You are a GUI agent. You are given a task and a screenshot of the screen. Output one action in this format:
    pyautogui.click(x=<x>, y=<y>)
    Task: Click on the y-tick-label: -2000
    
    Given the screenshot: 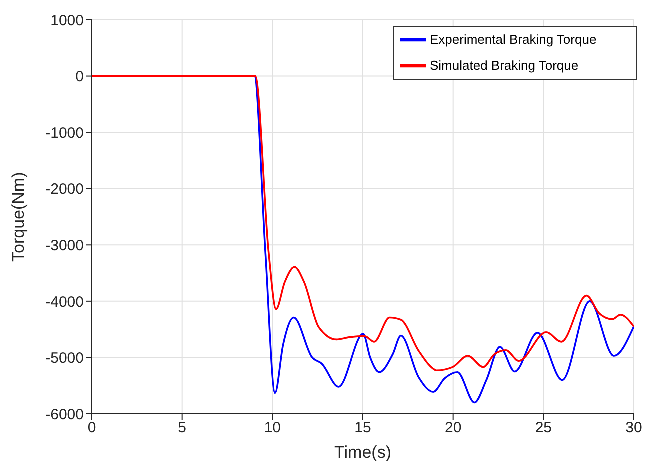 What is the action you would take?
    pyautogui.click(x=65, y=189)
    